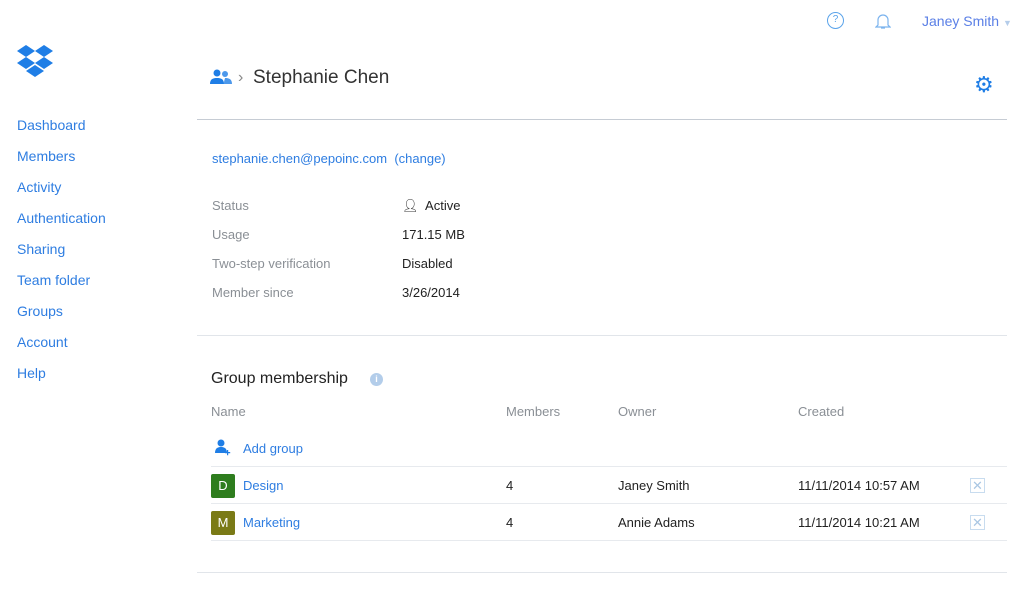 The width and height of the screenshot is (1023, 590). I want to click on add-group-link: Add group, so click(273, 448).